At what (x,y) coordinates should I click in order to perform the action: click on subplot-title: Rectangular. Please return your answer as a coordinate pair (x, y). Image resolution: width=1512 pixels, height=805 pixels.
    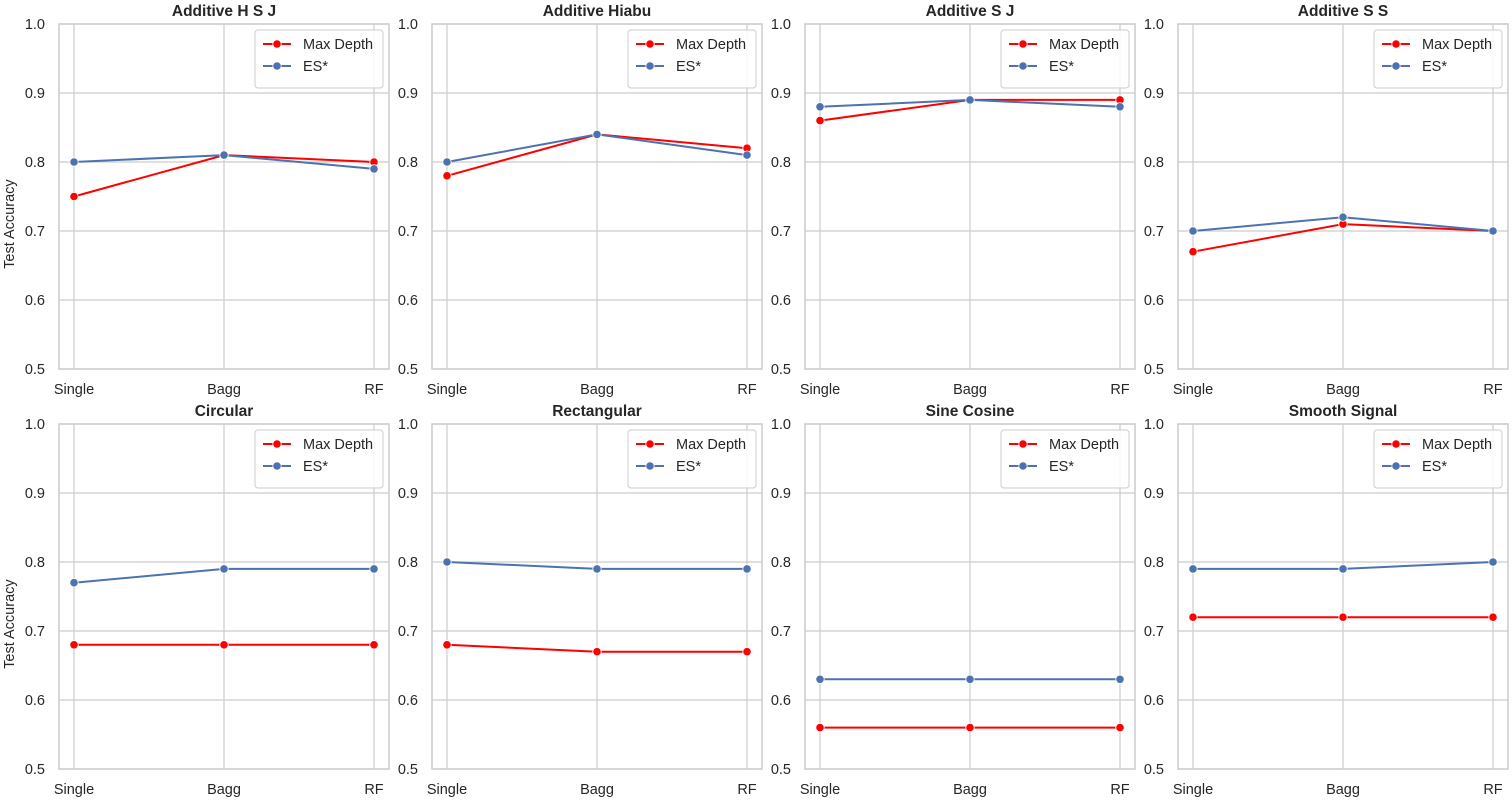
    Looking at the image, I should click on (597, 411).